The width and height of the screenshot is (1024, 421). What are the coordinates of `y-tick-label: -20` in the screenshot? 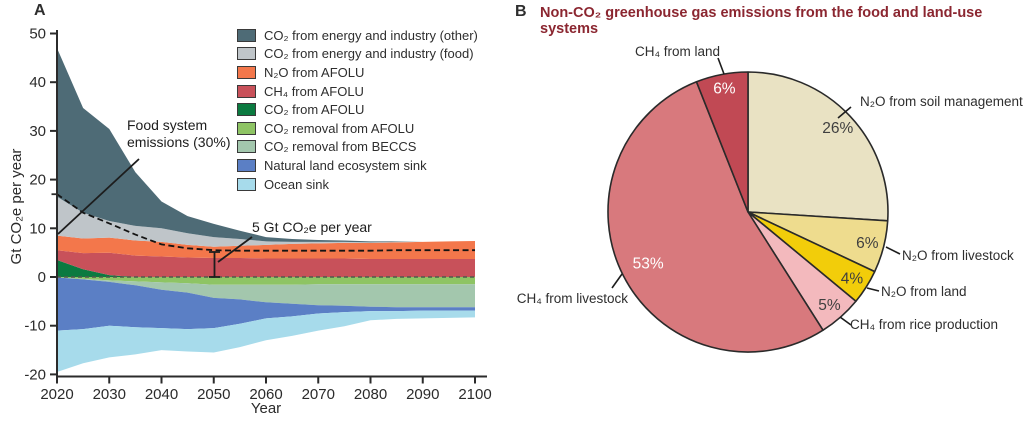 It's located at (35, 374).